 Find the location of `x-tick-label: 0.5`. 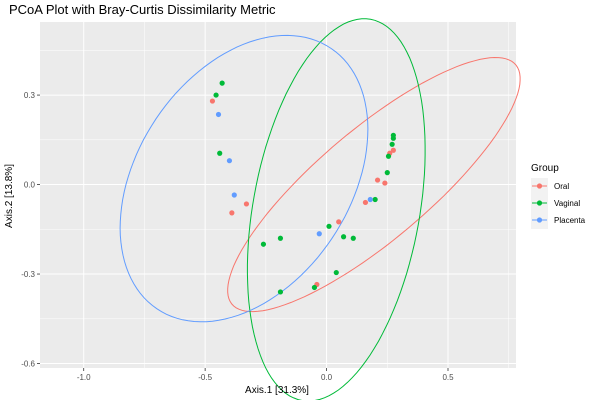

x-tick-label: 0.5 is located at coordinates (448, 377).